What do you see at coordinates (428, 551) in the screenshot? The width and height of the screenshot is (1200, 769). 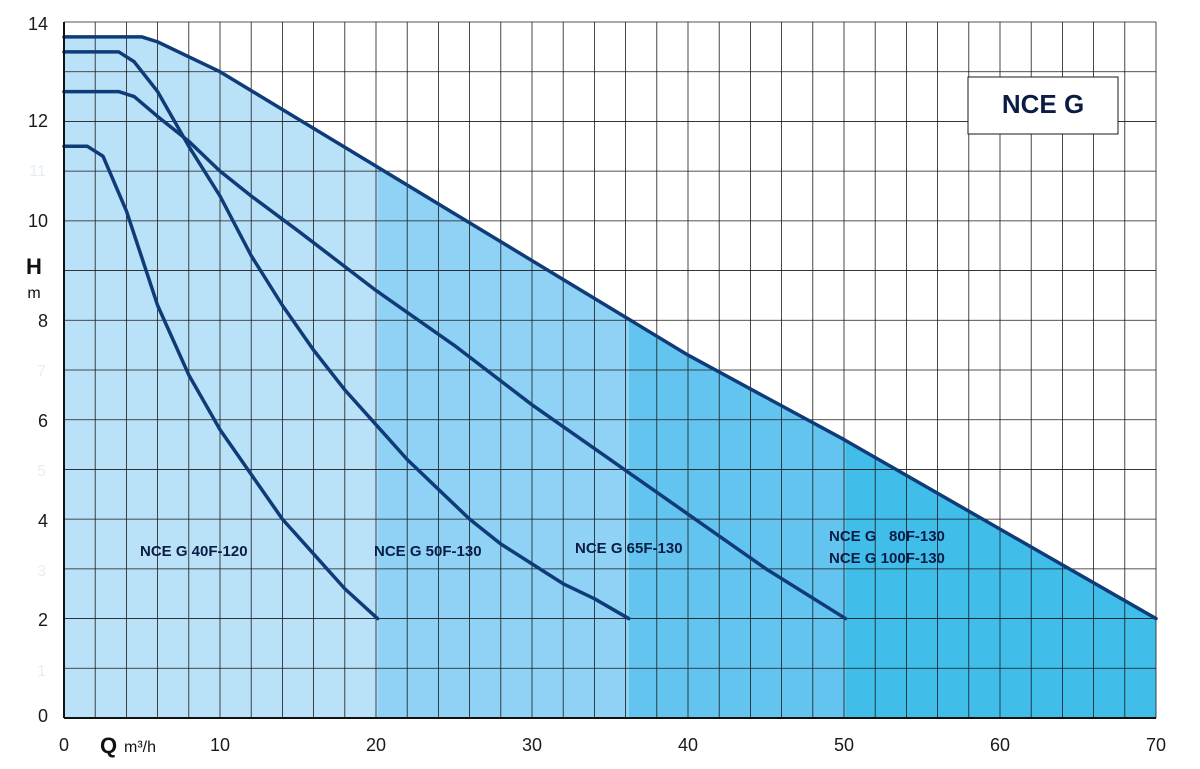 I see `series-label-50f-130: NCE G 50F-130` at bounding box center [428, 551].